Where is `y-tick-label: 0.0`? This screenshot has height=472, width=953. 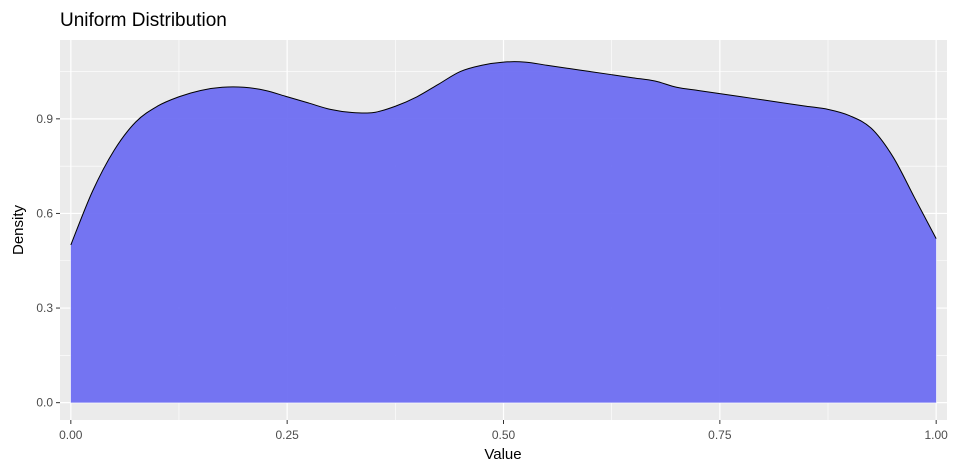 y-tick-label: 0.0 is located at coordinates (44, 403).